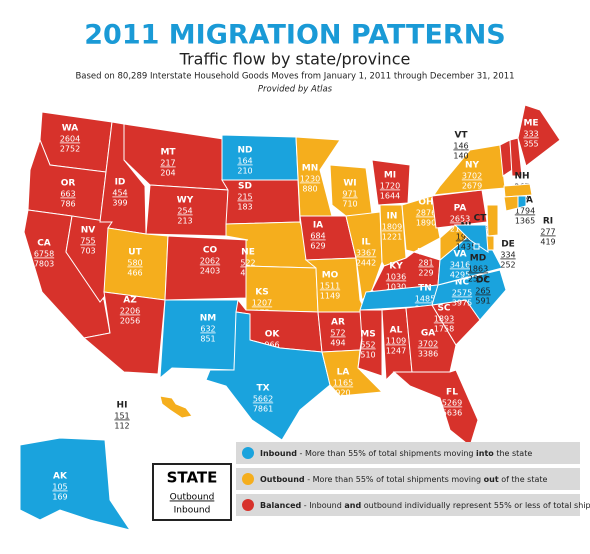 Image resolution: width=590 pixels, height=554 pixels. I want to click on state-abbr: HI, so click(122, 406).